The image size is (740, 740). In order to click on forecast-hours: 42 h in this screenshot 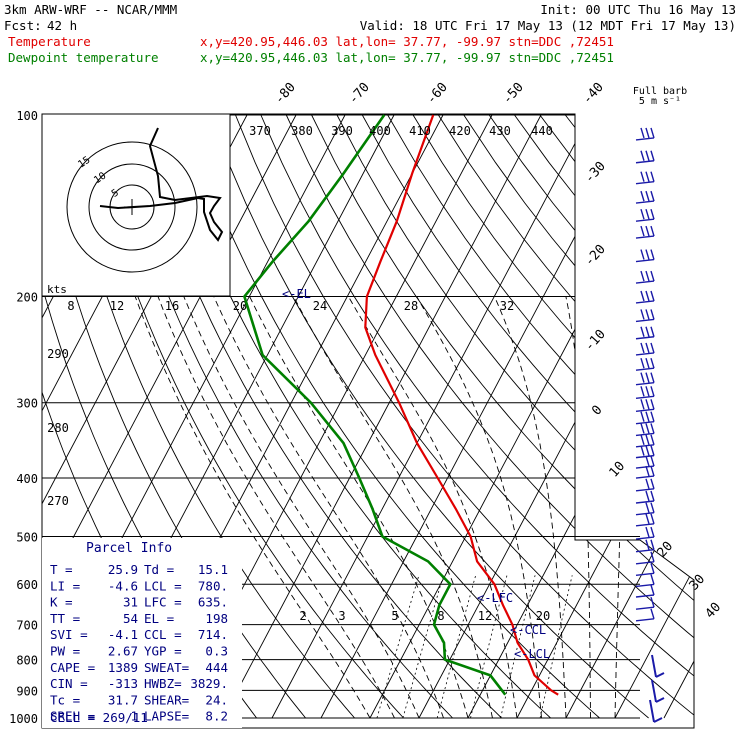, I will do `click(62, 25)`.